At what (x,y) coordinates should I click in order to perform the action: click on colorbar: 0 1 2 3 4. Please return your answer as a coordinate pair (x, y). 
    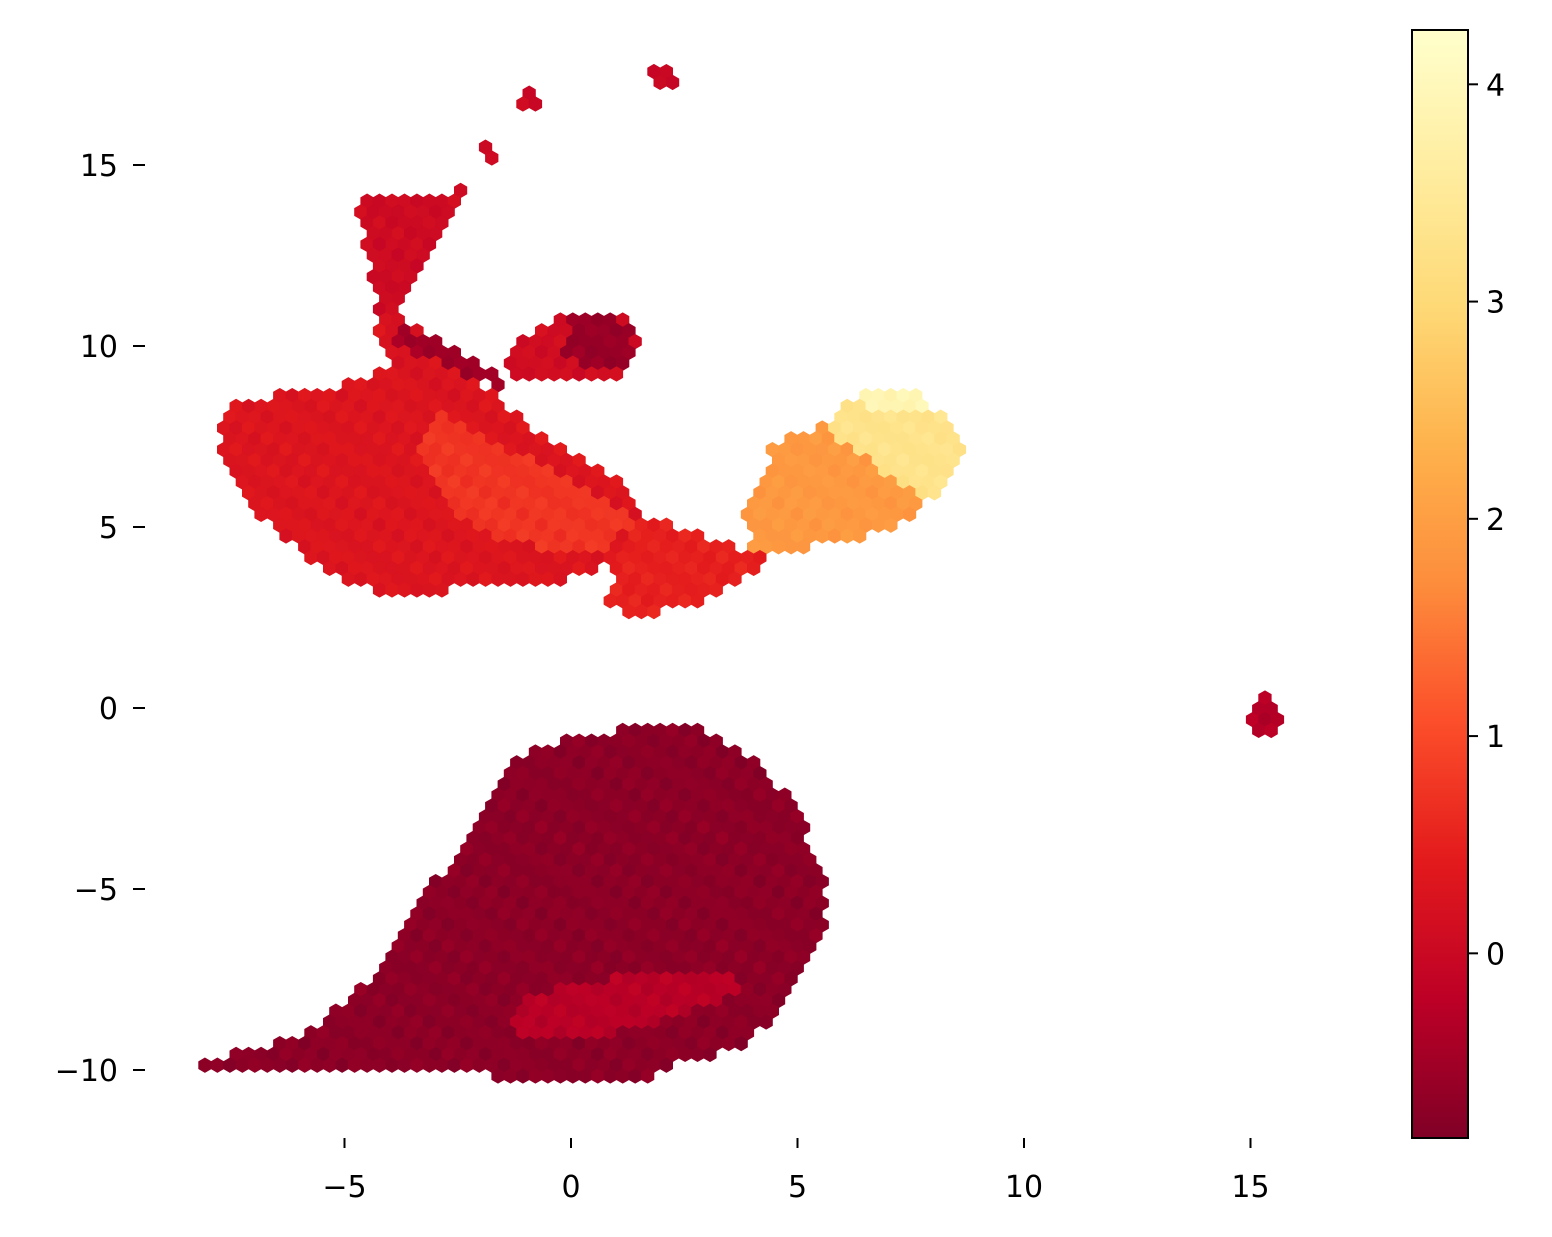
    Looking at the image, I should click on (1458, 584).